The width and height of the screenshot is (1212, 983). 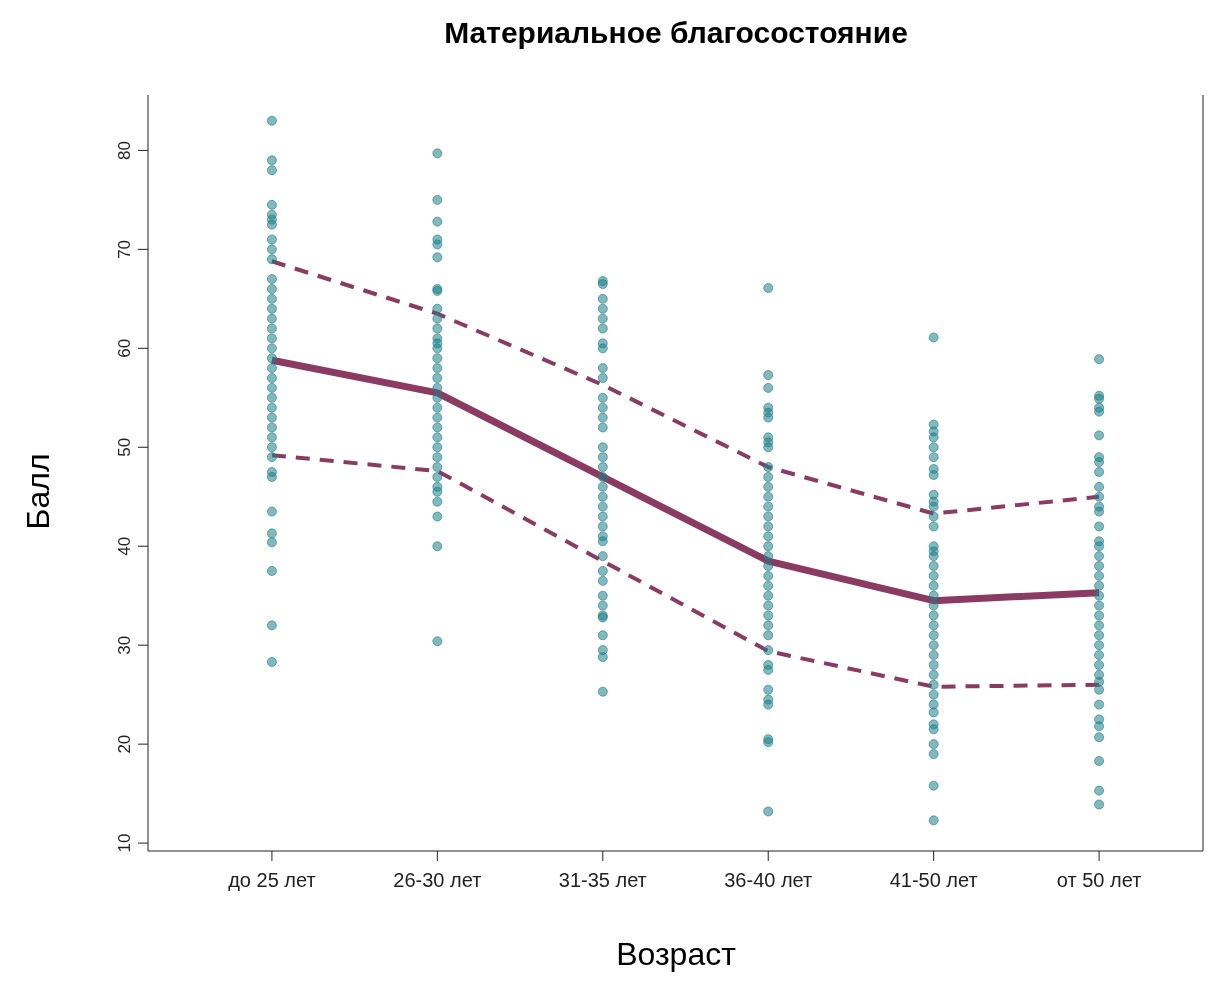 What do you see at coordinates (124, 843) in the screenshot?
I see `y-tick-label: 10` at bounding box center [124, 843].